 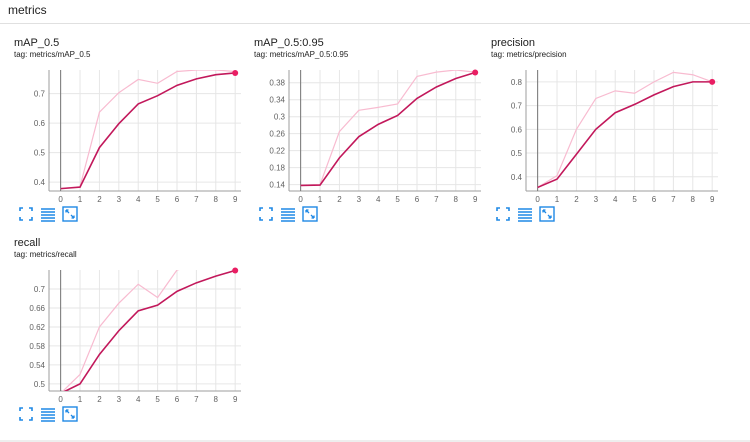 What do you see at coordinates (517, 82) in the screenshot?
I see `y-tick-label: 0.8` at bounding box center [517, 82].